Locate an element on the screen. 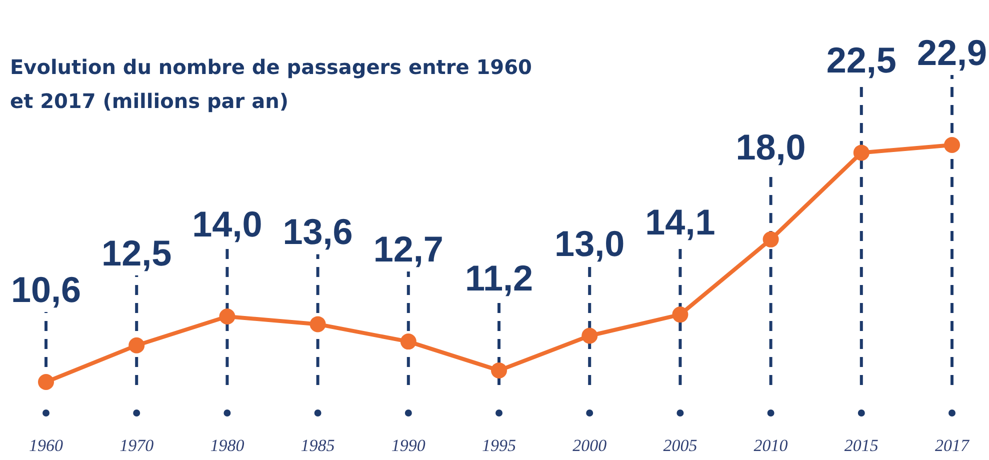  x-tick-label: 2015 is located at coordinates (861, 445).